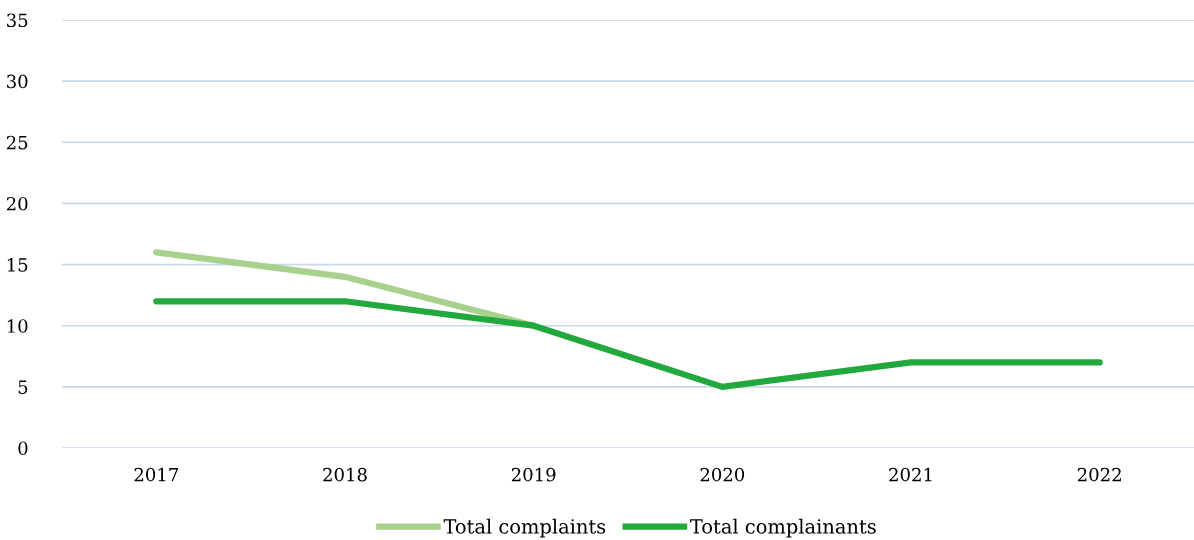 Image resolution: width=1194 pixels, height=540 pixels. Describe the element at coordinates (17, 203) in the screenshot. I see `y-tick-label: 20` at that location.